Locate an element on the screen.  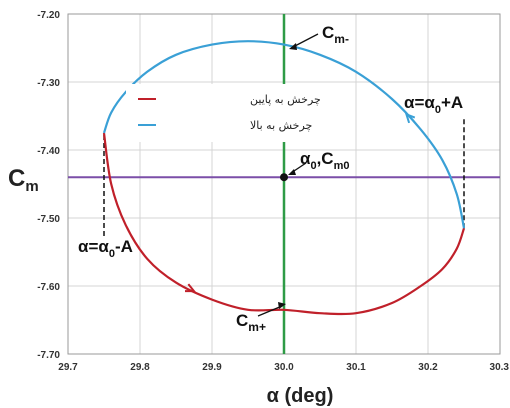
annotation-center: α0,Cm0 is located at coordinates (318, 162).